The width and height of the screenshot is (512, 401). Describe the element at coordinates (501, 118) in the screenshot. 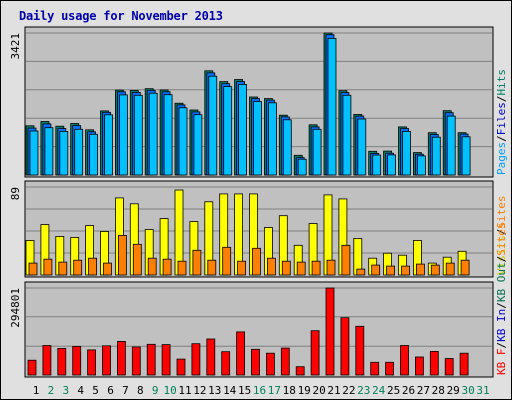

I see `legend-top-item-2: Files` at that location.